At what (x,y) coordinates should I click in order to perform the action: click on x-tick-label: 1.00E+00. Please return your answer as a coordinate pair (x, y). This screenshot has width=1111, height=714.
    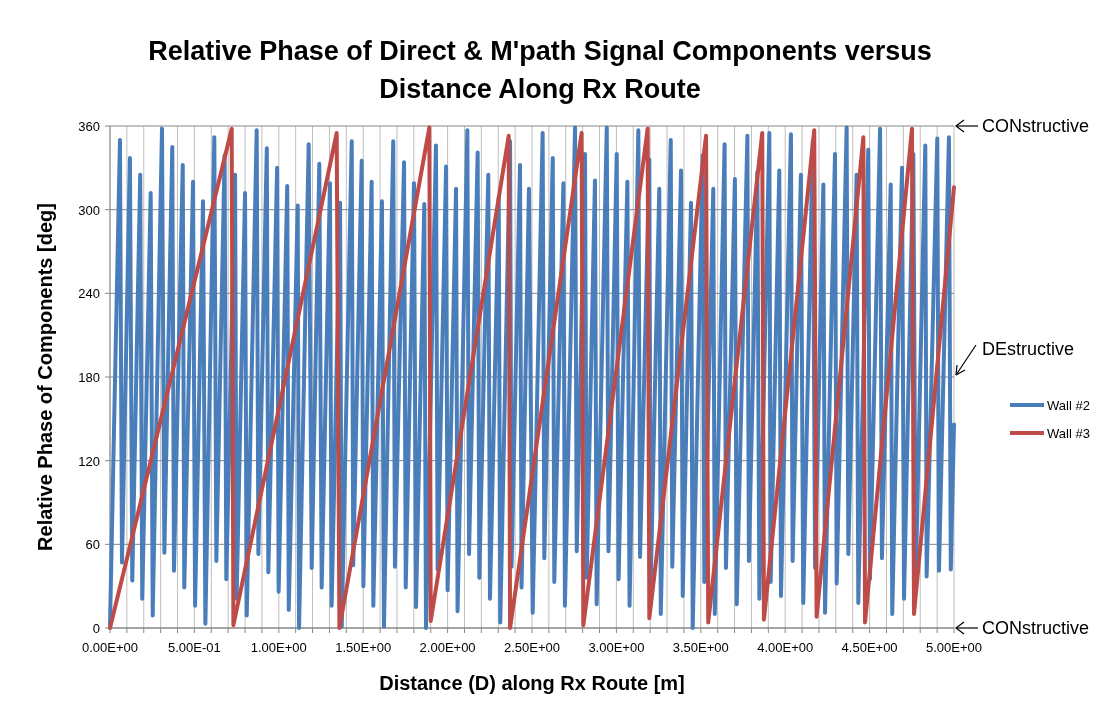
    Looking at the image, I should click on (278, 647).